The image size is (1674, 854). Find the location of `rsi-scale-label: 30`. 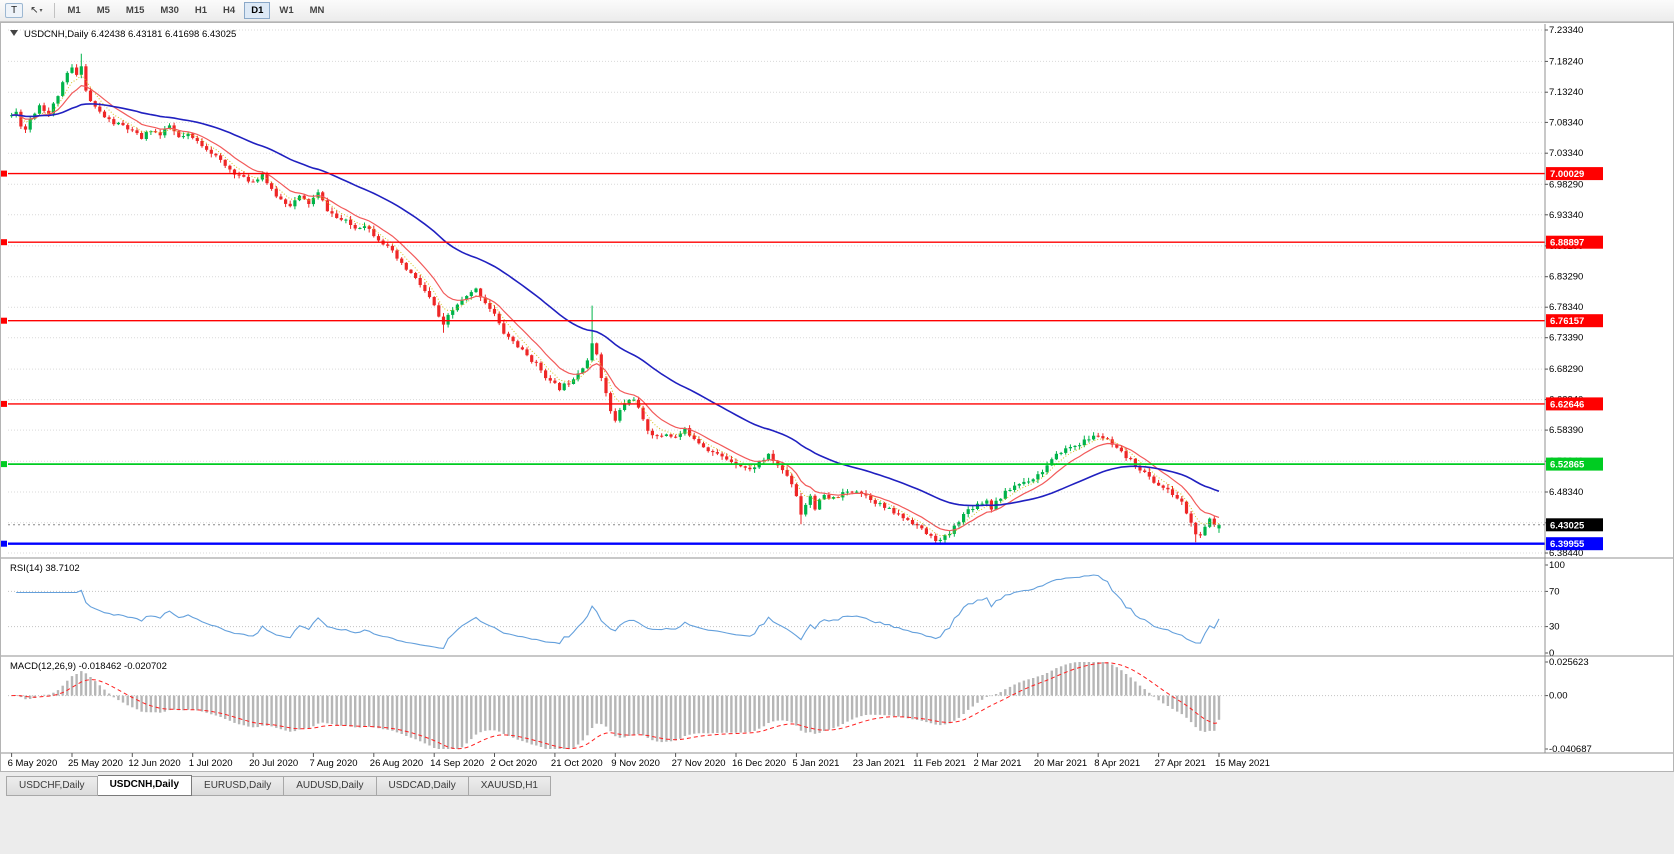

rsi-scale-label: 30 is located at coordinates (1554, 627).